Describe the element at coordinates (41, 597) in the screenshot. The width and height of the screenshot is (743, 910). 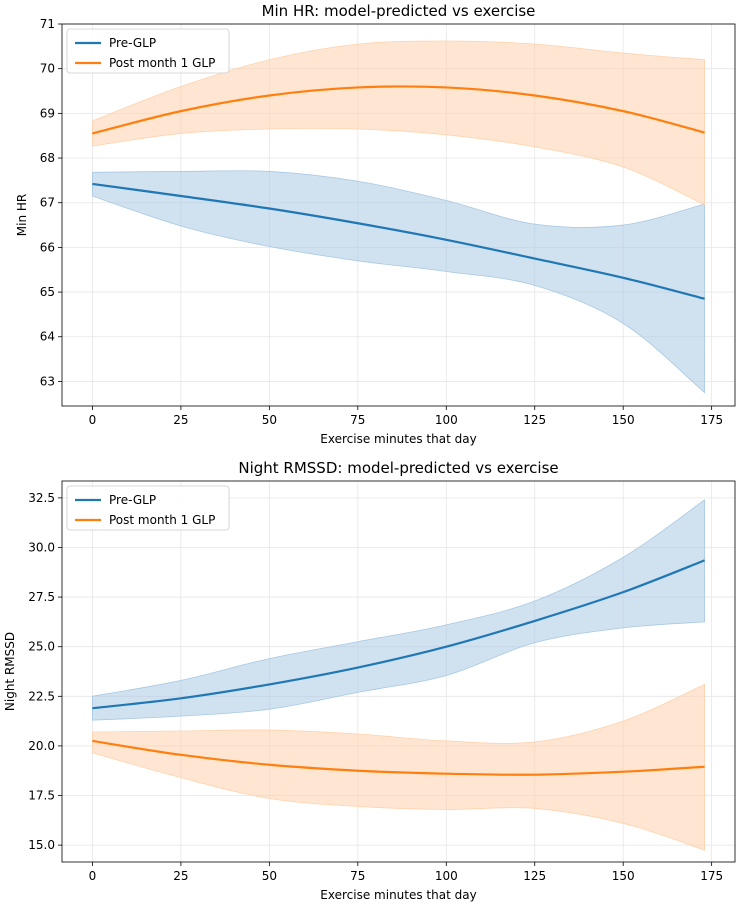
I see `y-tick-label: 27.5` at that location.